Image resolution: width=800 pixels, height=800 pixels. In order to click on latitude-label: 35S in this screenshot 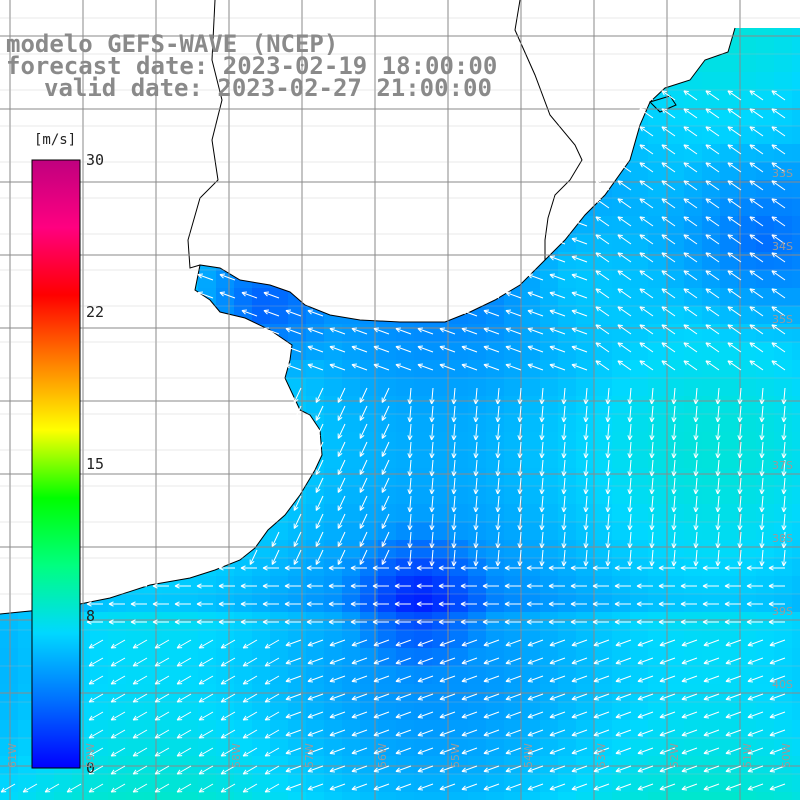, I will do `click(782, 319)`.